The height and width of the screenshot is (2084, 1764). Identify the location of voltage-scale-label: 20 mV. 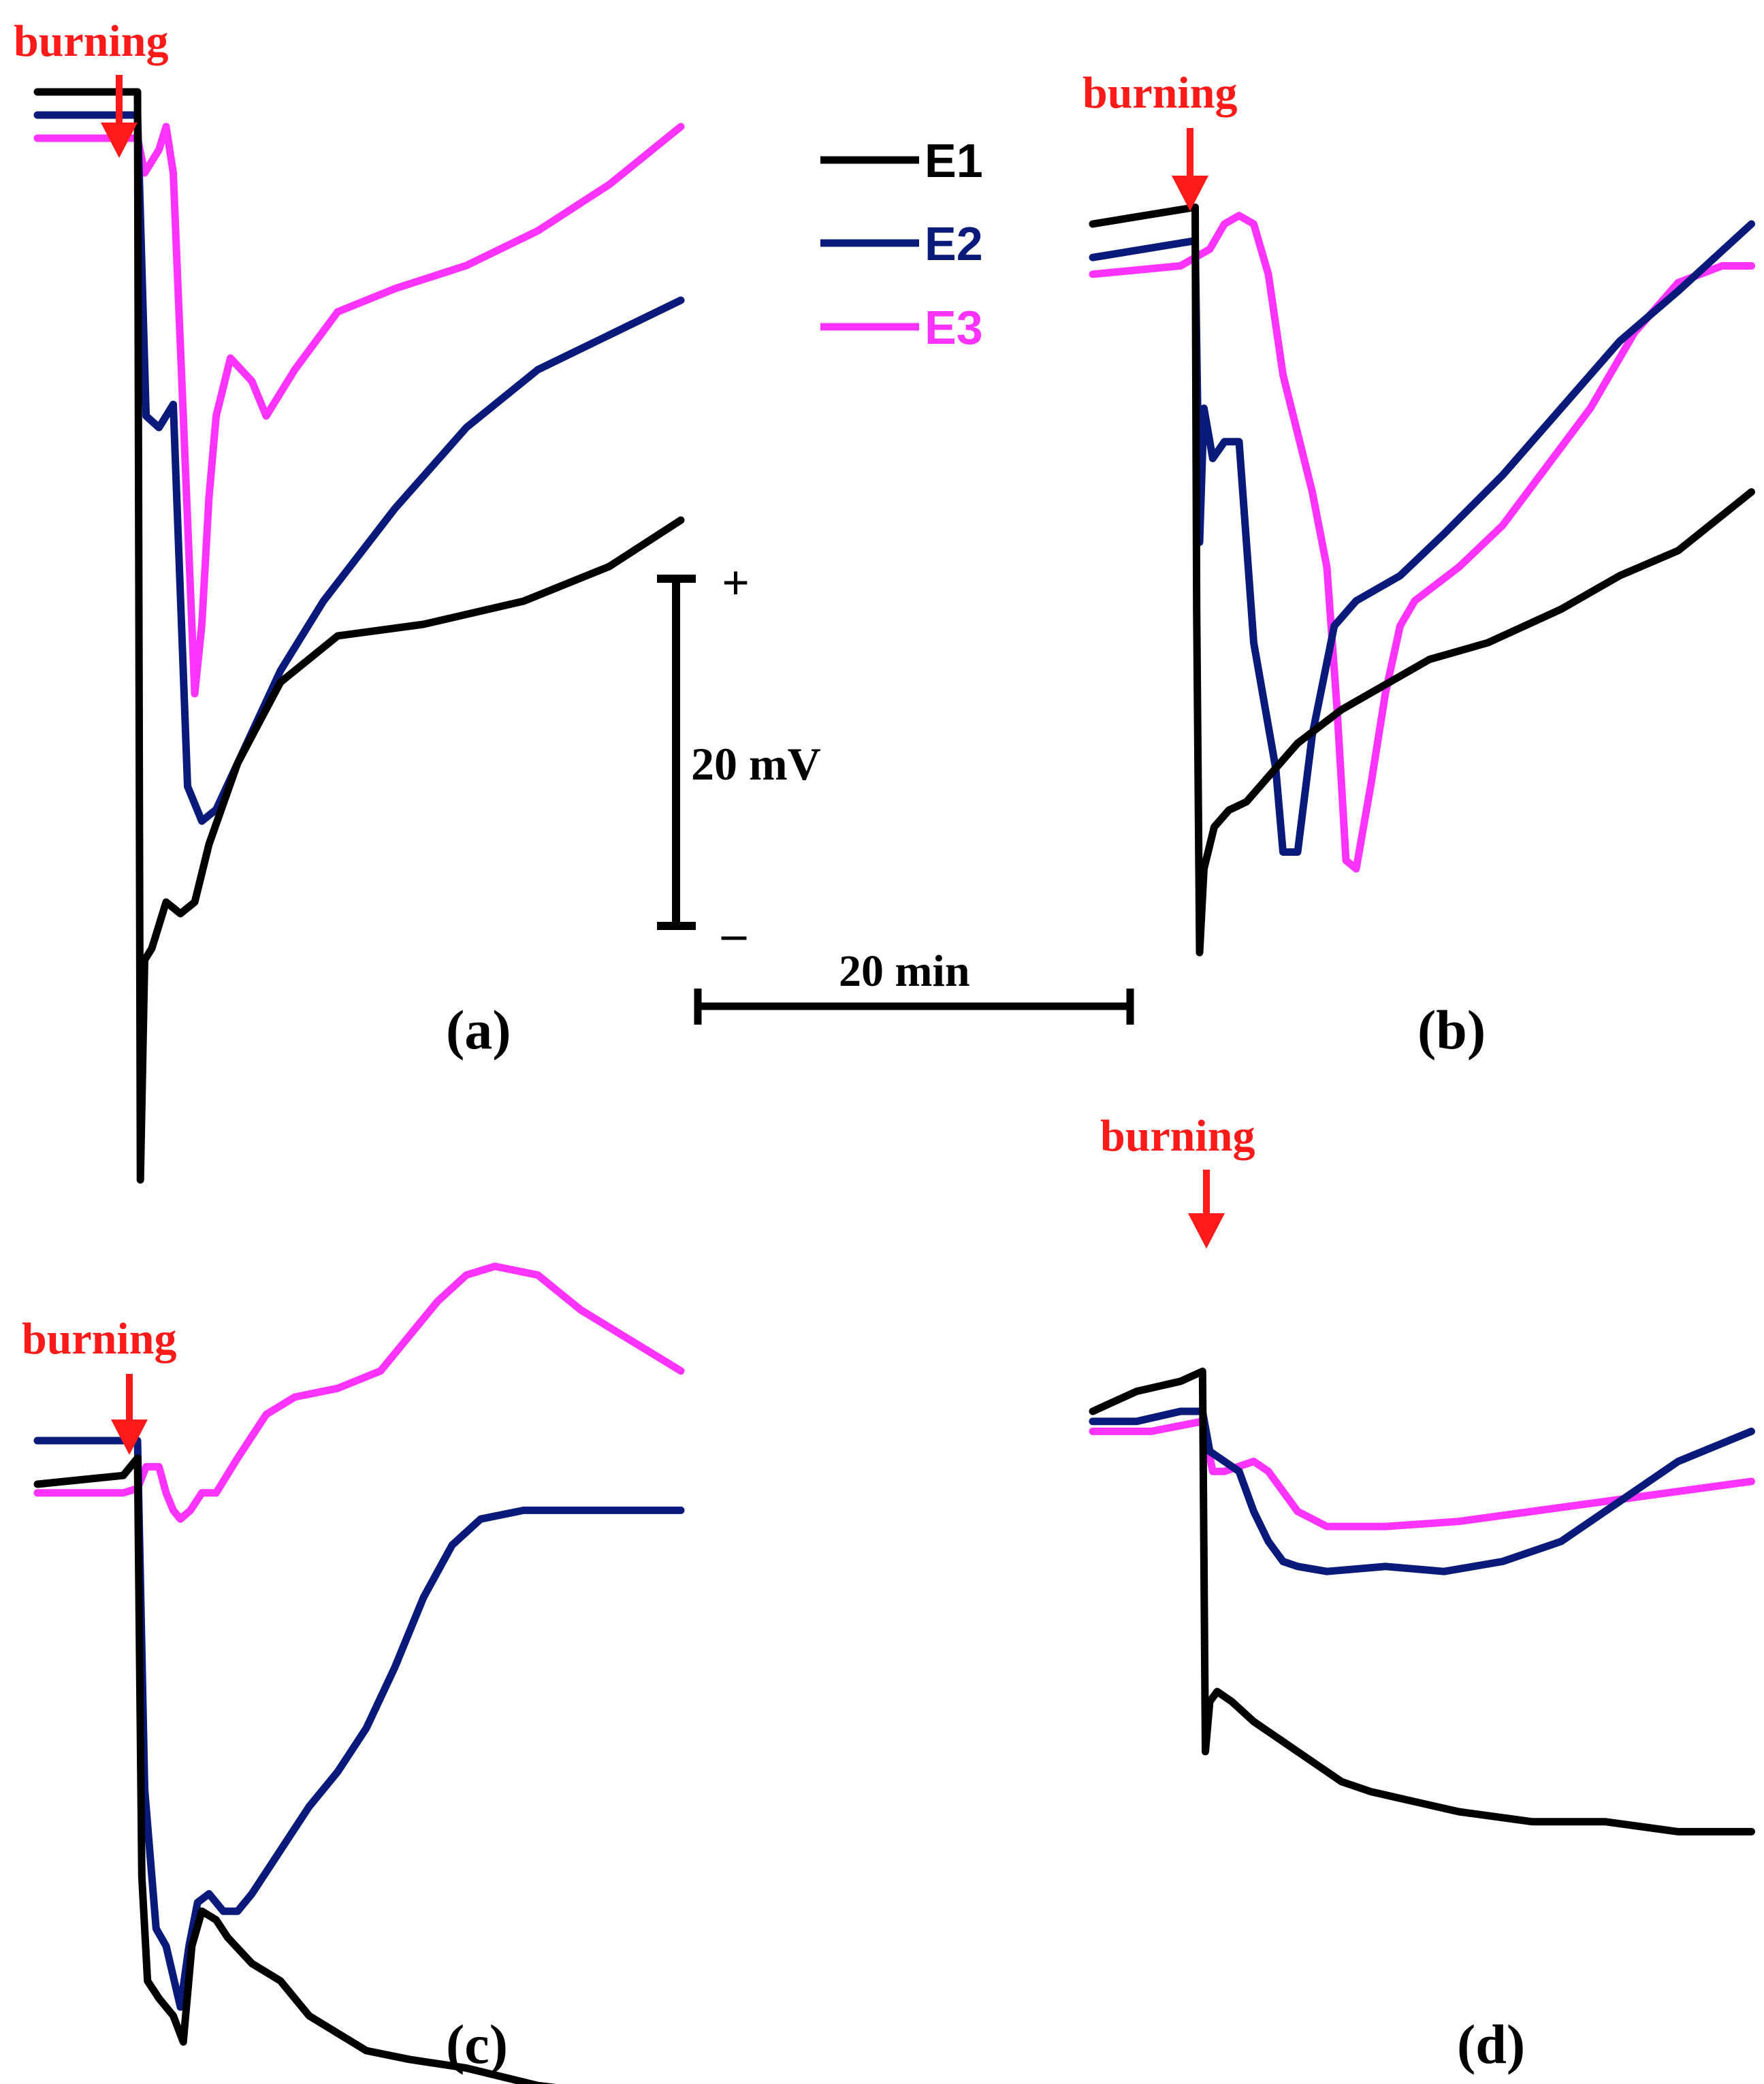
(756, 764).